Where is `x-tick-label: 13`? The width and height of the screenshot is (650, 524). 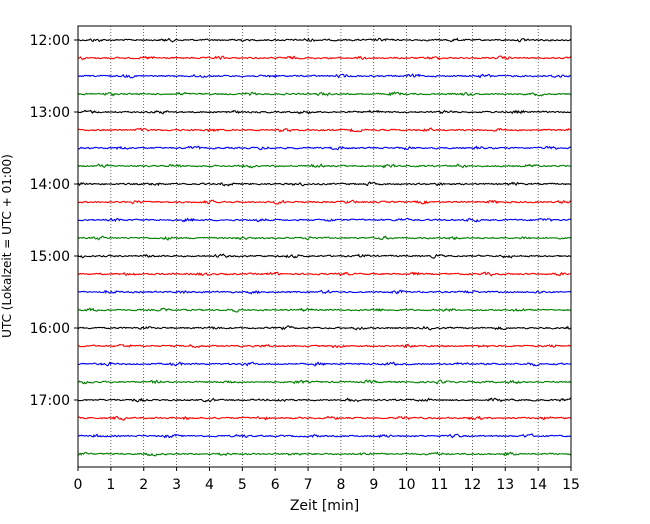 x-tick-label: 13 is located at coordinates (505, 485).